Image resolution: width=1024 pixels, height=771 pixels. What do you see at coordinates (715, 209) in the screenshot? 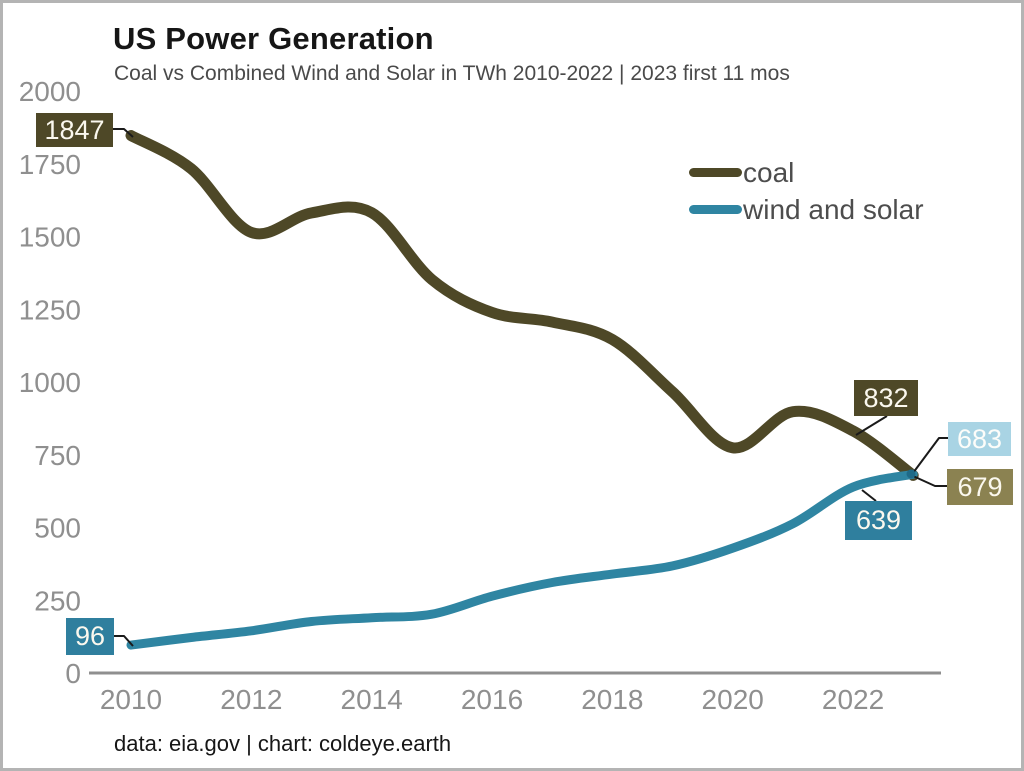
I see `wind-solar-line-swatch-icon` at bounding box center [715, 209].